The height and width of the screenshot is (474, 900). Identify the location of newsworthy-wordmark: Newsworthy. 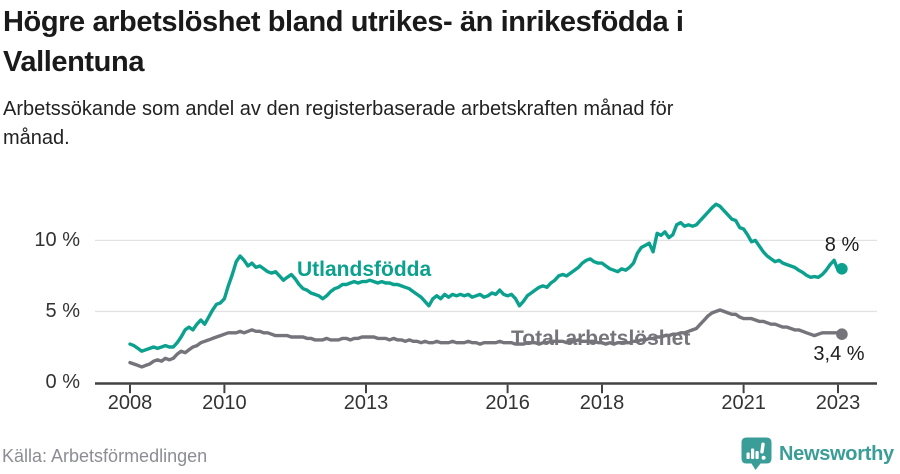
(836, 453).